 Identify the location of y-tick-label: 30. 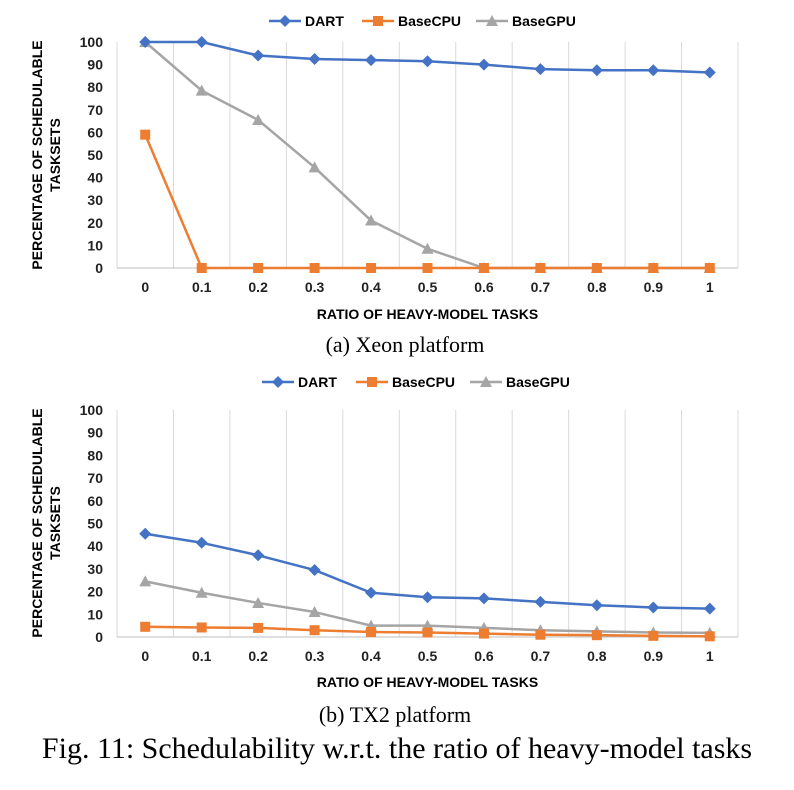
(95, 200).